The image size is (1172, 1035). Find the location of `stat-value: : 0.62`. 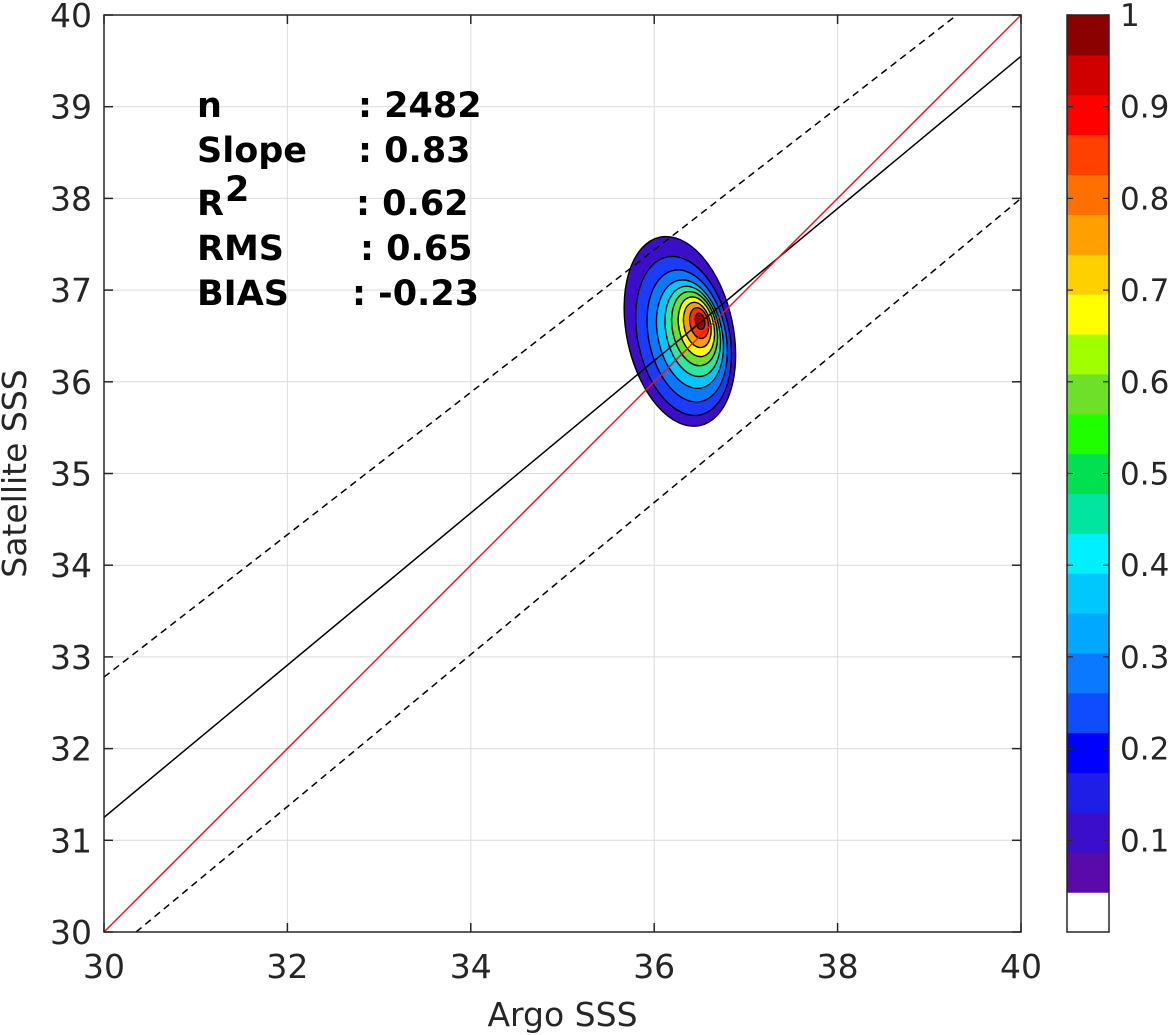

stat-value: : 0.62 is located at coordinates (412, 204).